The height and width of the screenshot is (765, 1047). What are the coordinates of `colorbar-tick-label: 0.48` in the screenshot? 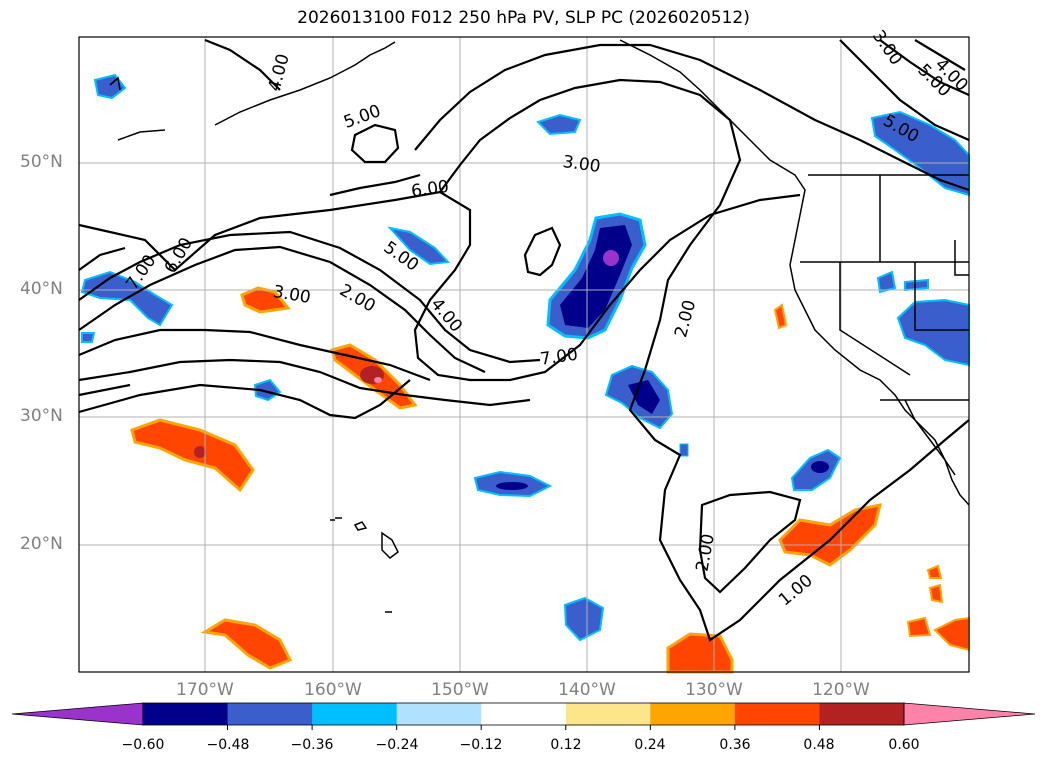 It's located at (819, 745).